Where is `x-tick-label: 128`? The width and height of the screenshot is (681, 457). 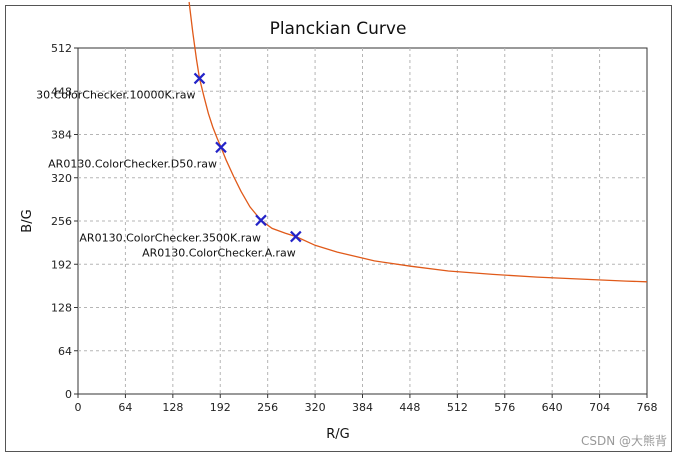
x-tick-label: 128 is located at coordinates (172, 407).